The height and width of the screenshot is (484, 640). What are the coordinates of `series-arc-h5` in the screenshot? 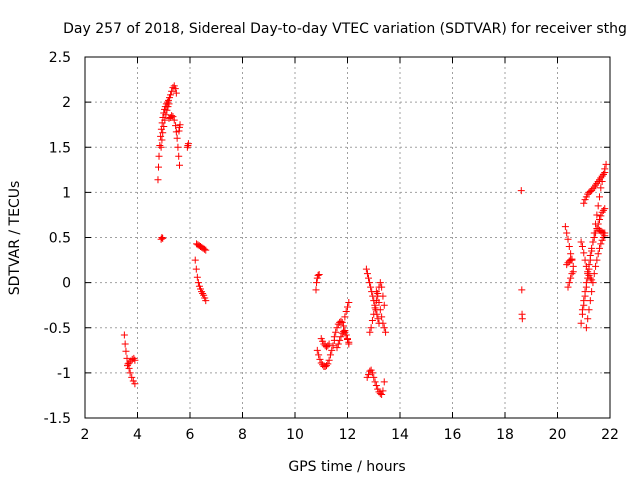 It's located at (595, 282).